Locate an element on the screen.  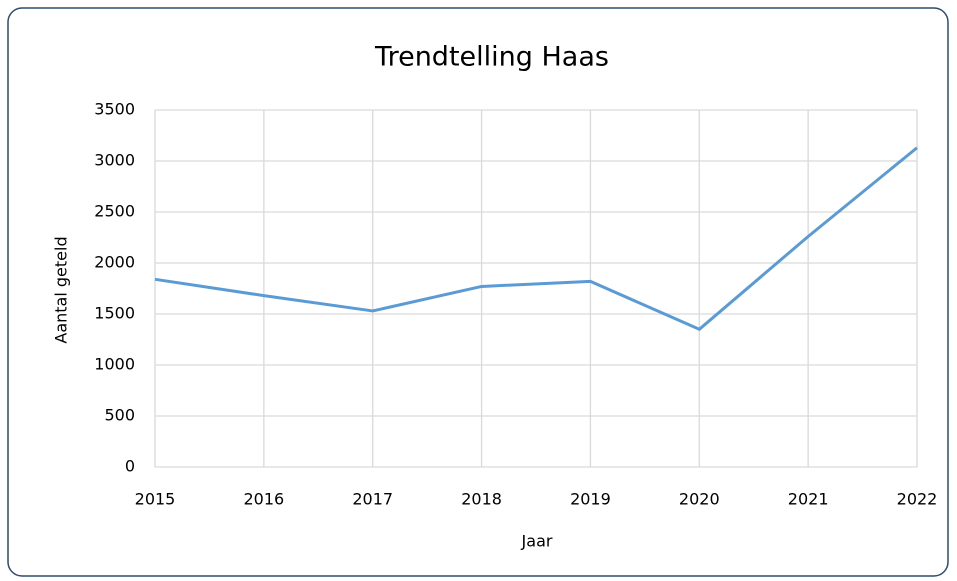
x-tick-label: 2018 is located at coordinates (481, 499).